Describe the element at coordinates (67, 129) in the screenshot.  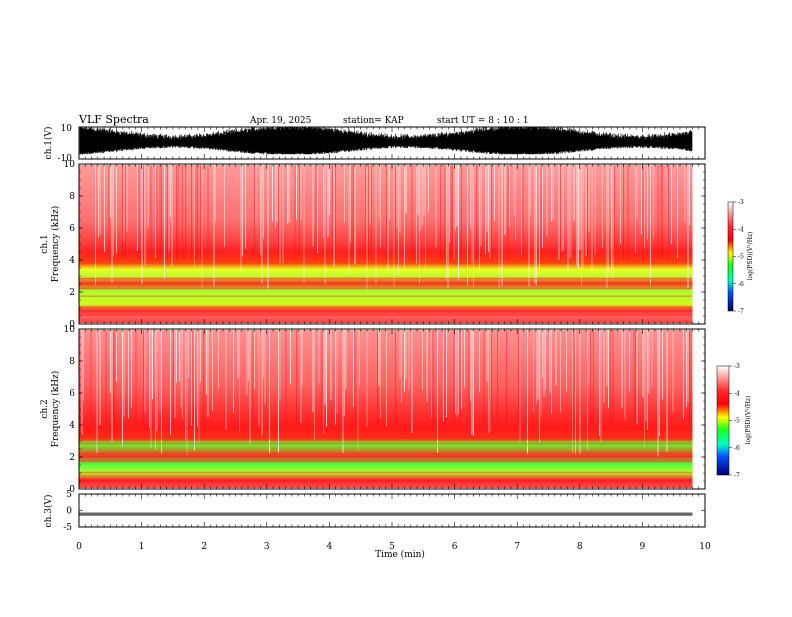
I see `ch1-ytick-top: 10` at that location.